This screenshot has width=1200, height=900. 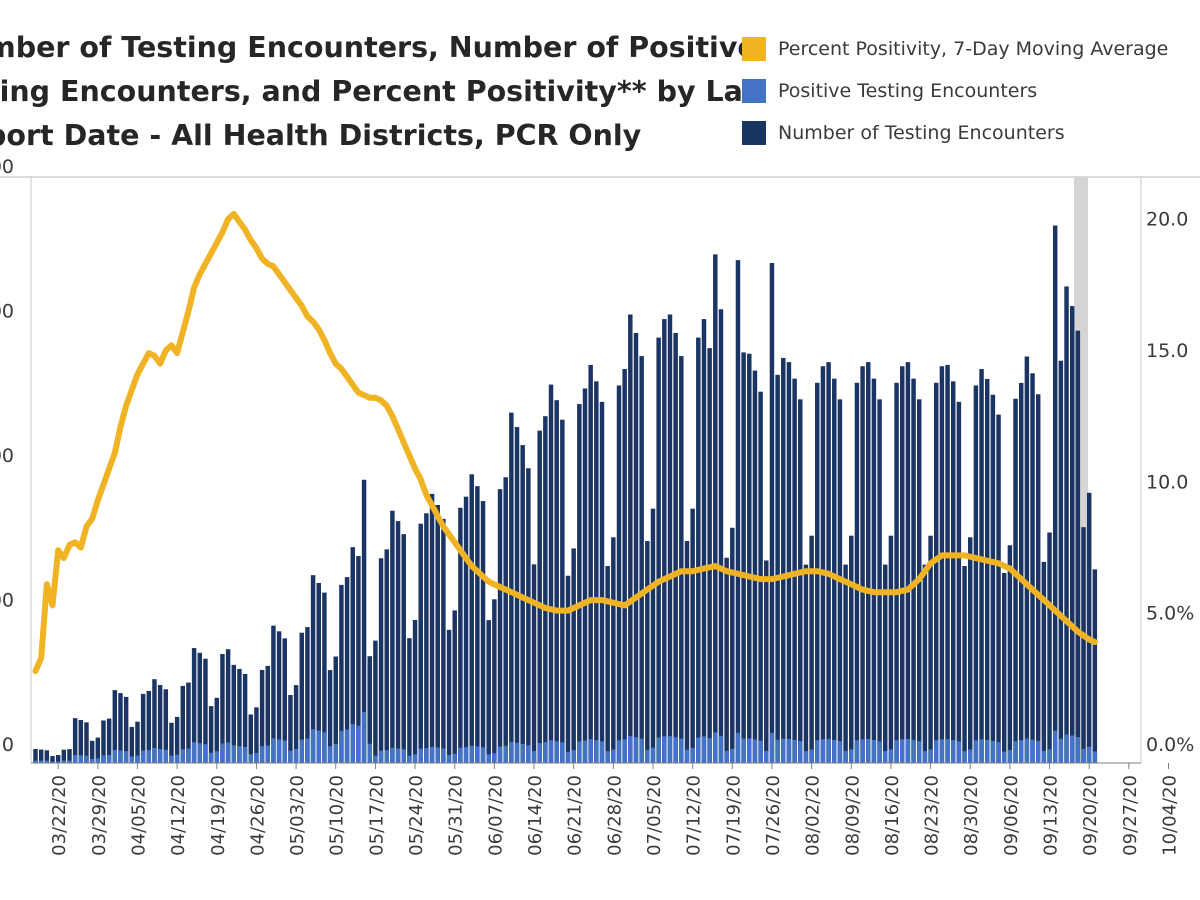 I want to click on x-tick-label: 06/14/20, so click(x=535, y=815).